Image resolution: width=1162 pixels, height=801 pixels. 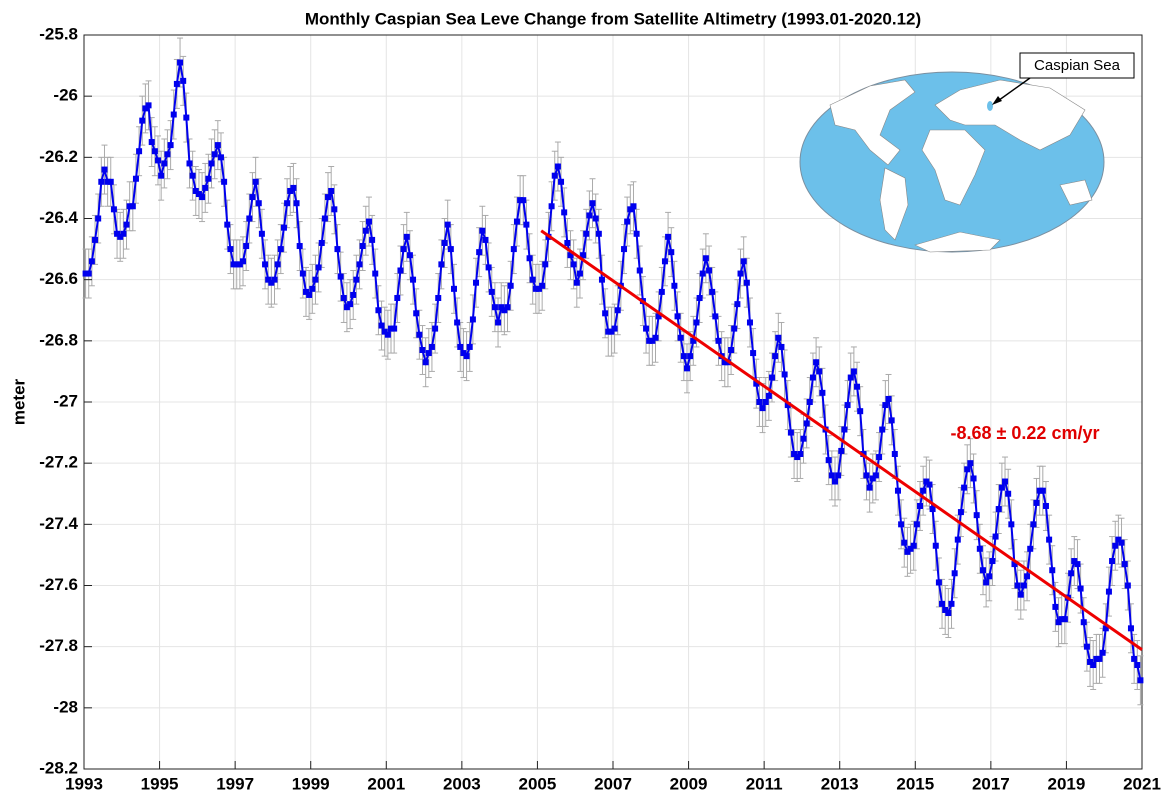 What do you see at coordinates (1067, 783) in the screenshot?
I see `x-tick-label: 2019` at bounding box center [1067, 783].